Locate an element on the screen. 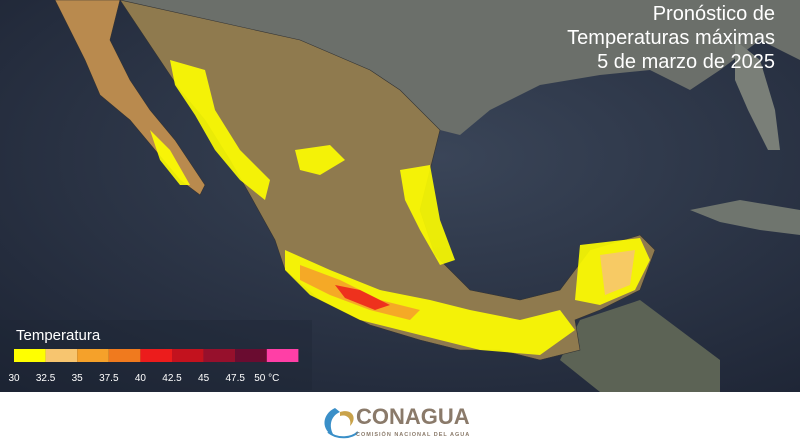 This screenshot has width=800, height=445. florida is located at coordinates (757, 95).